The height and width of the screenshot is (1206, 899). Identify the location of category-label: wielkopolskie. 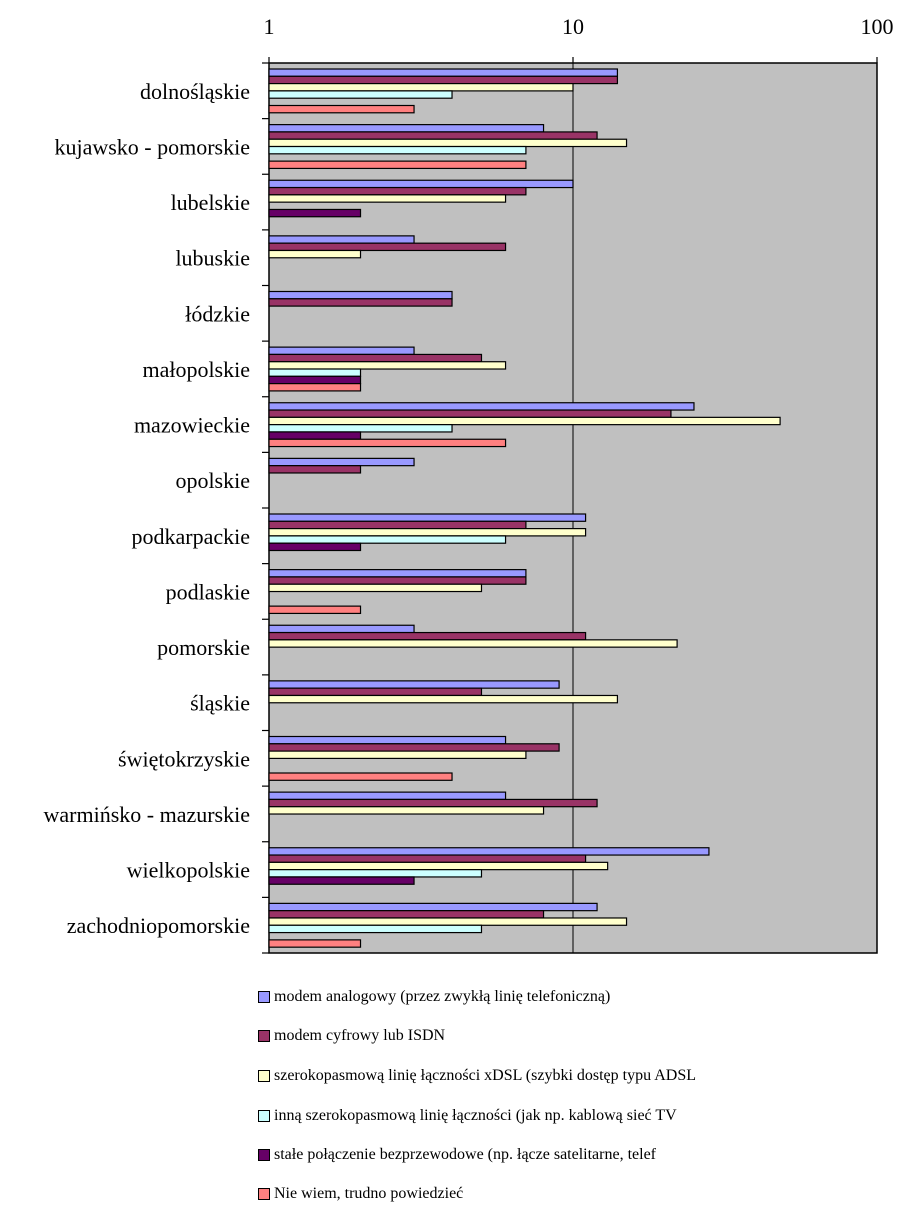
(188, 870).